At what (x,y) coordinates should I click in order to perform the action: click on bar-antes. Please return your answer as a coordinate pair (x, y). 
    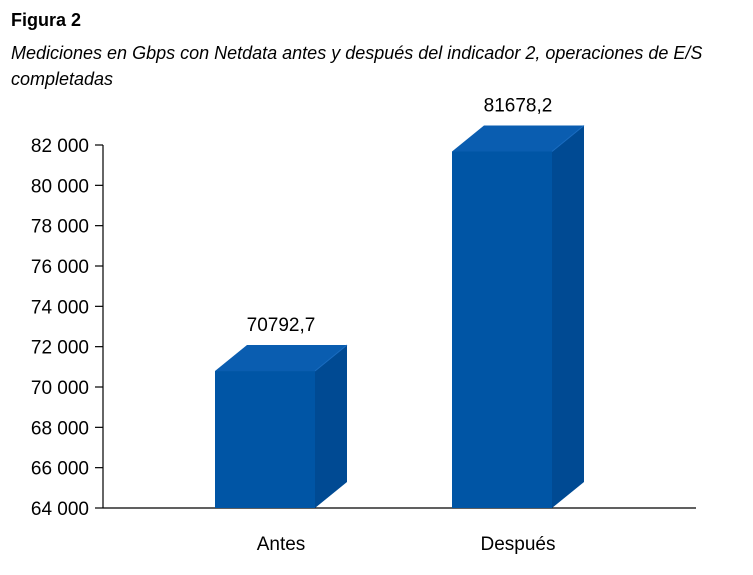
    Looking at the image, I should click on (281, 426).